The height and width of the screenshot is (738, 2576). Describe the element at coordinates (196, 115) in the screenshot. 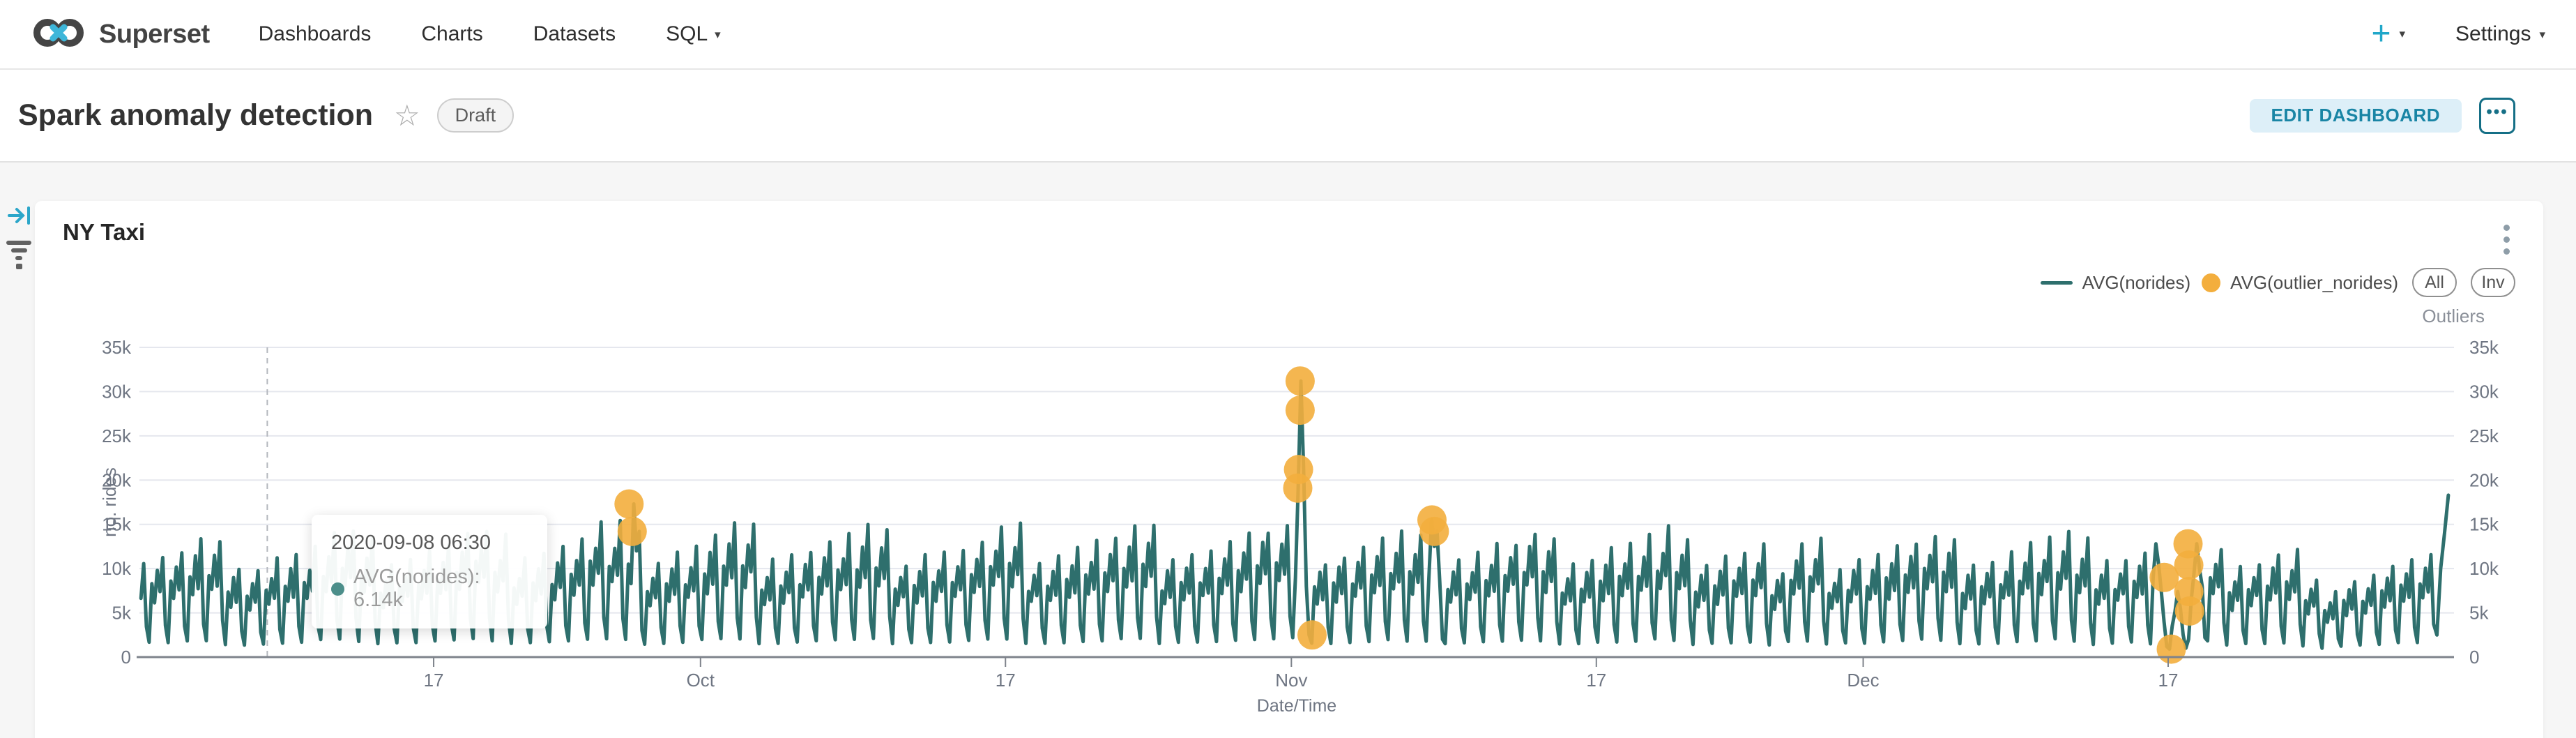

I see `page-title: Spark anomaly detection` at that location.